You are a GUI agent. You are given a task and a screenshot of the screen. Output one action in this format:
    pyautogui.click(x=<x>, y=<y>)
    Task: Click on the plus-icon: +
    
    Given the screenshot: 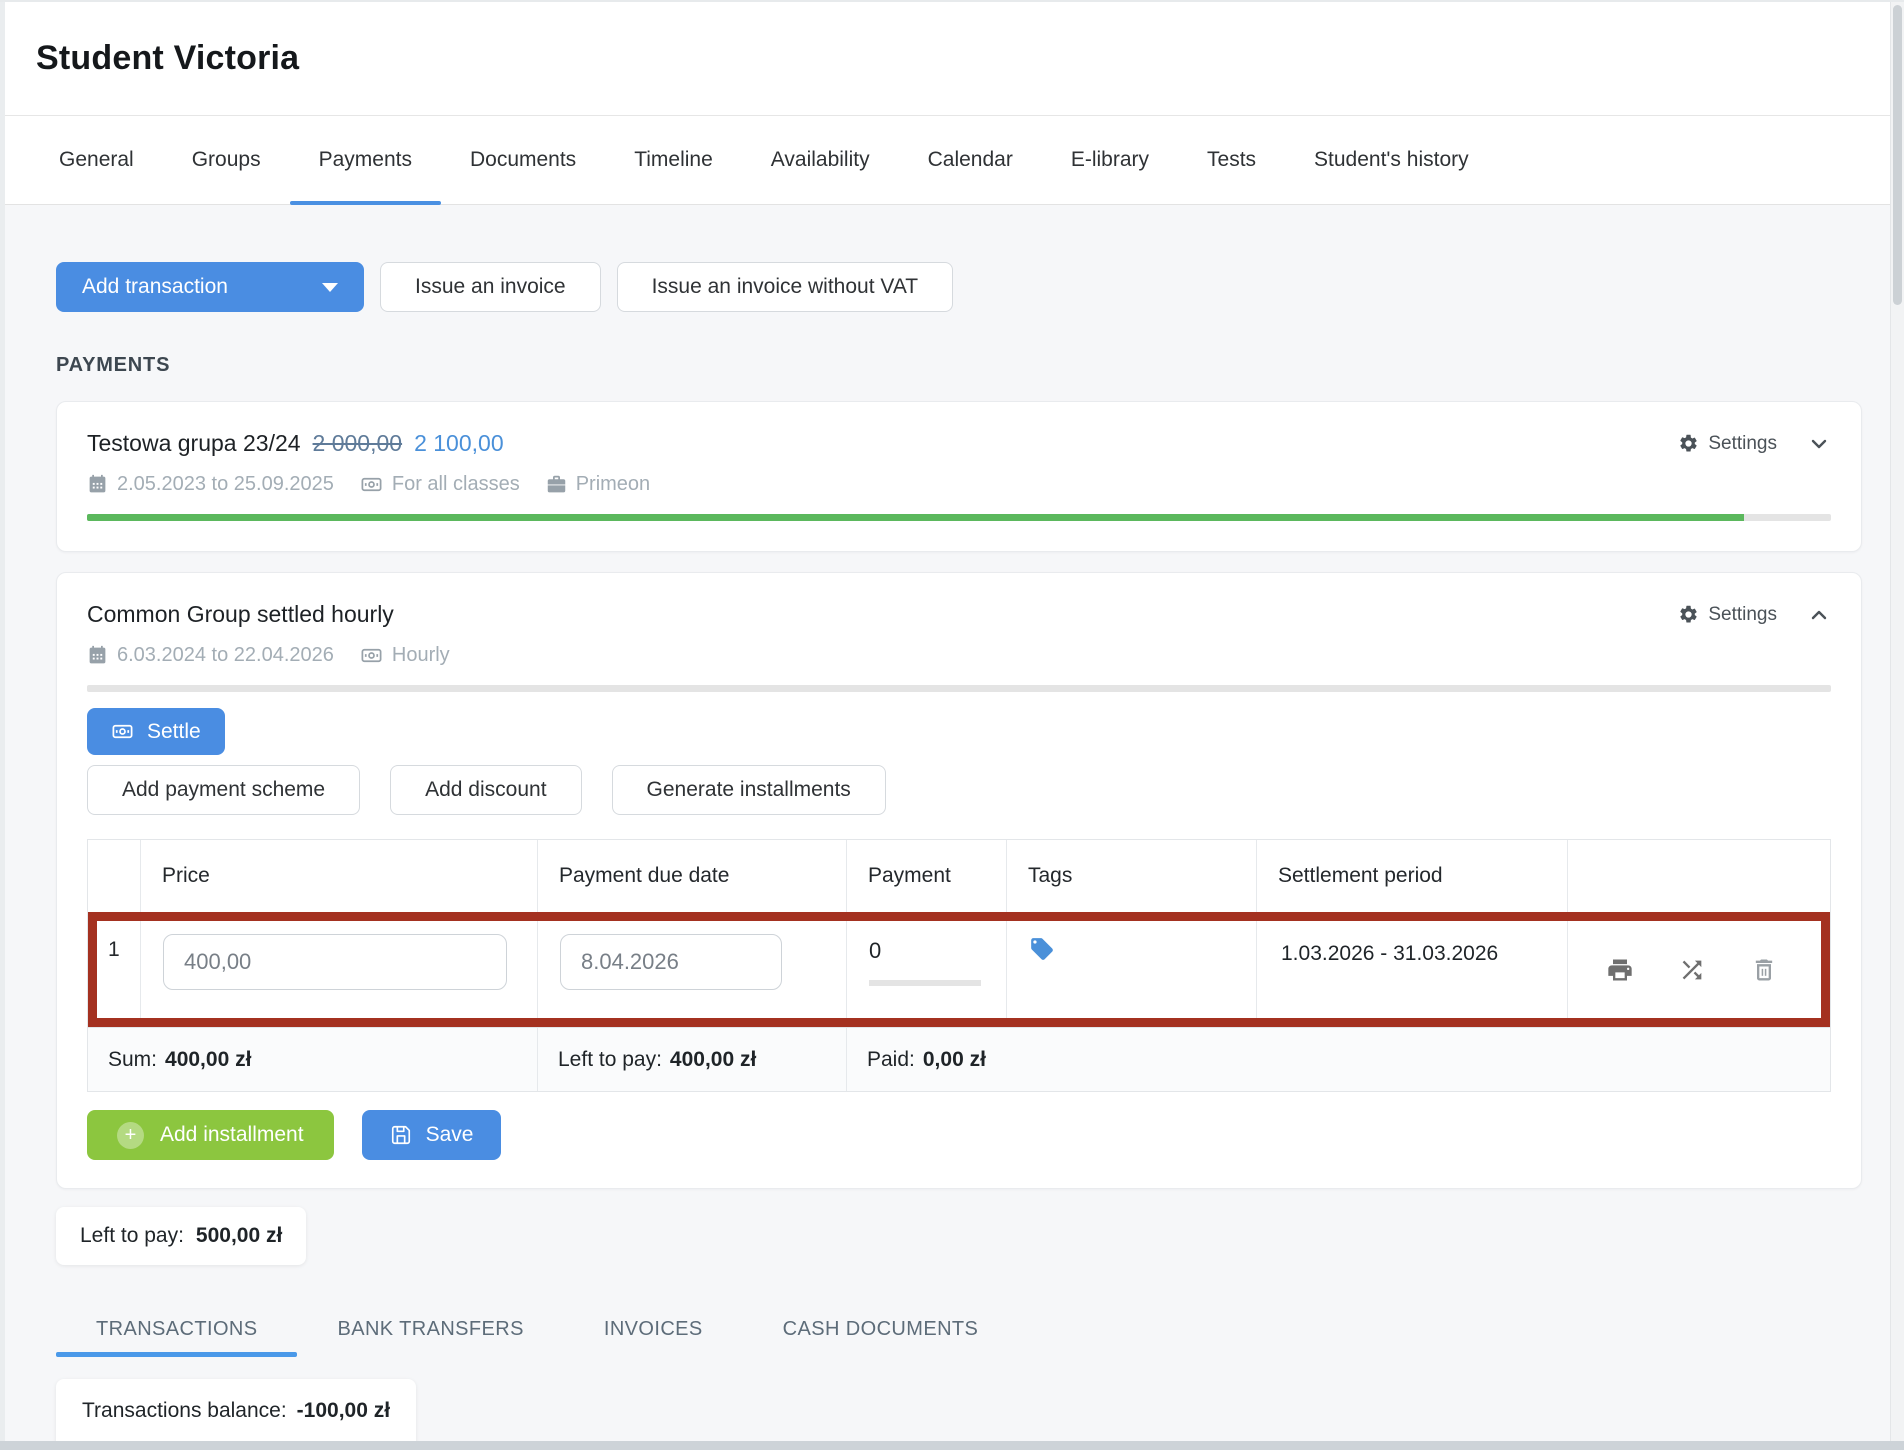 What is the action you would take?
    pyautogui.click(x=130, y=1135)
    